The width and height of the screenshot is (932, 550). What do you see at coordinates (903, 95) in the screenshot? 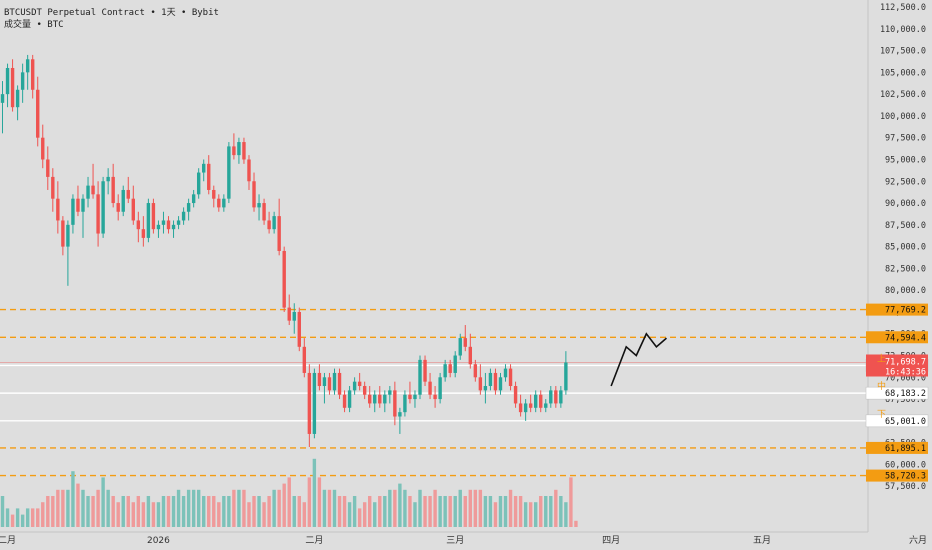
I see `price-tick-label: 102,500.0` at bounding box center [903, 95].